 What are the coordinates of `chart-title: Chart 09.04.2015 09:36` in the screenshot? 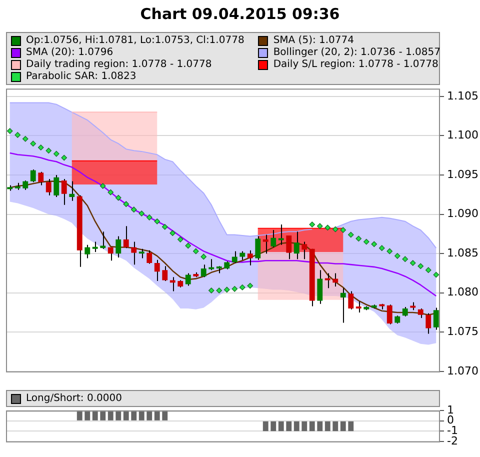 It's located at (240, 14).